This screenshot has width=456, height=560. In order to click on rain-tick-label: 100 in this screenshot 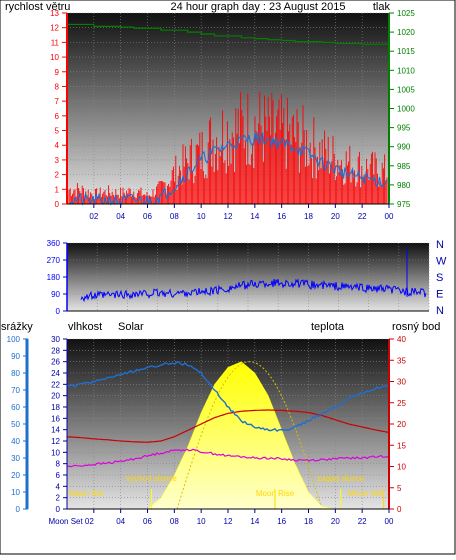, I will do `click(14, 339)`.